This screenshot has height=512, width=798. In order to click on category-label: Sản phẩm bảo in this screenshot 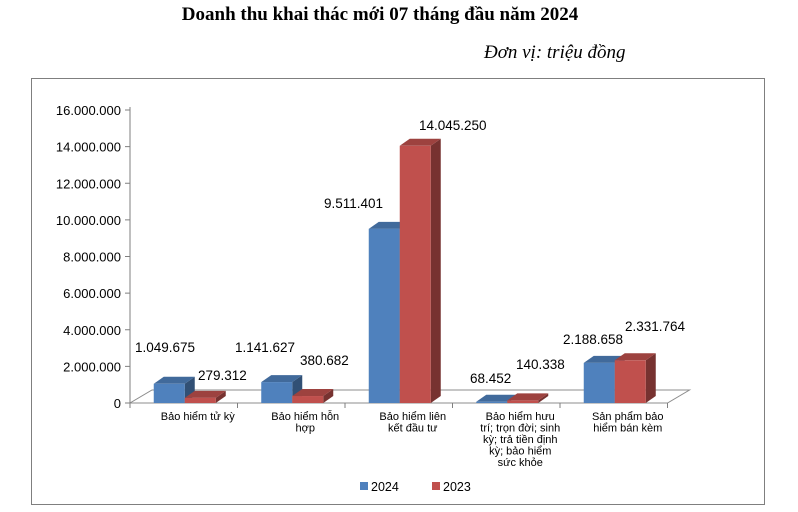, I will do `click(628, 417)`.